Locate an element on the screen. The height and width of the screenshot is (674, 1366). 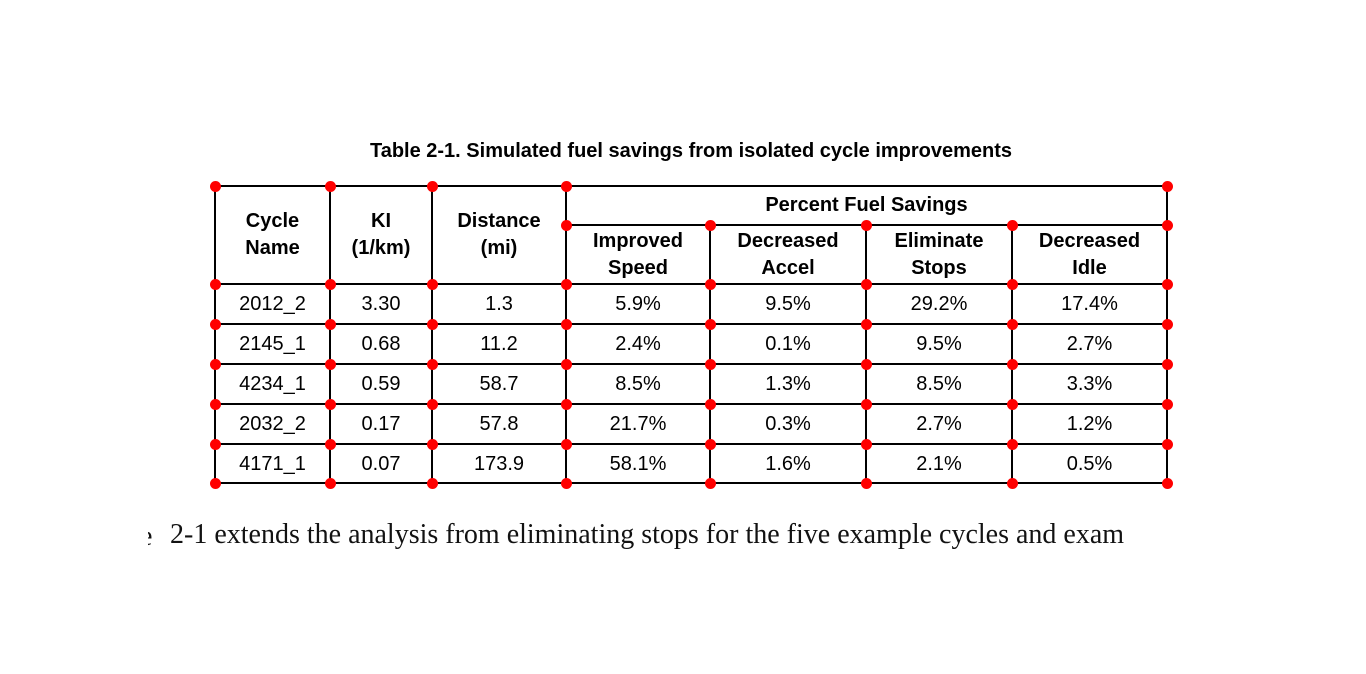
cell-row2-ki: 0.68 is located at coordinates (381, 344).